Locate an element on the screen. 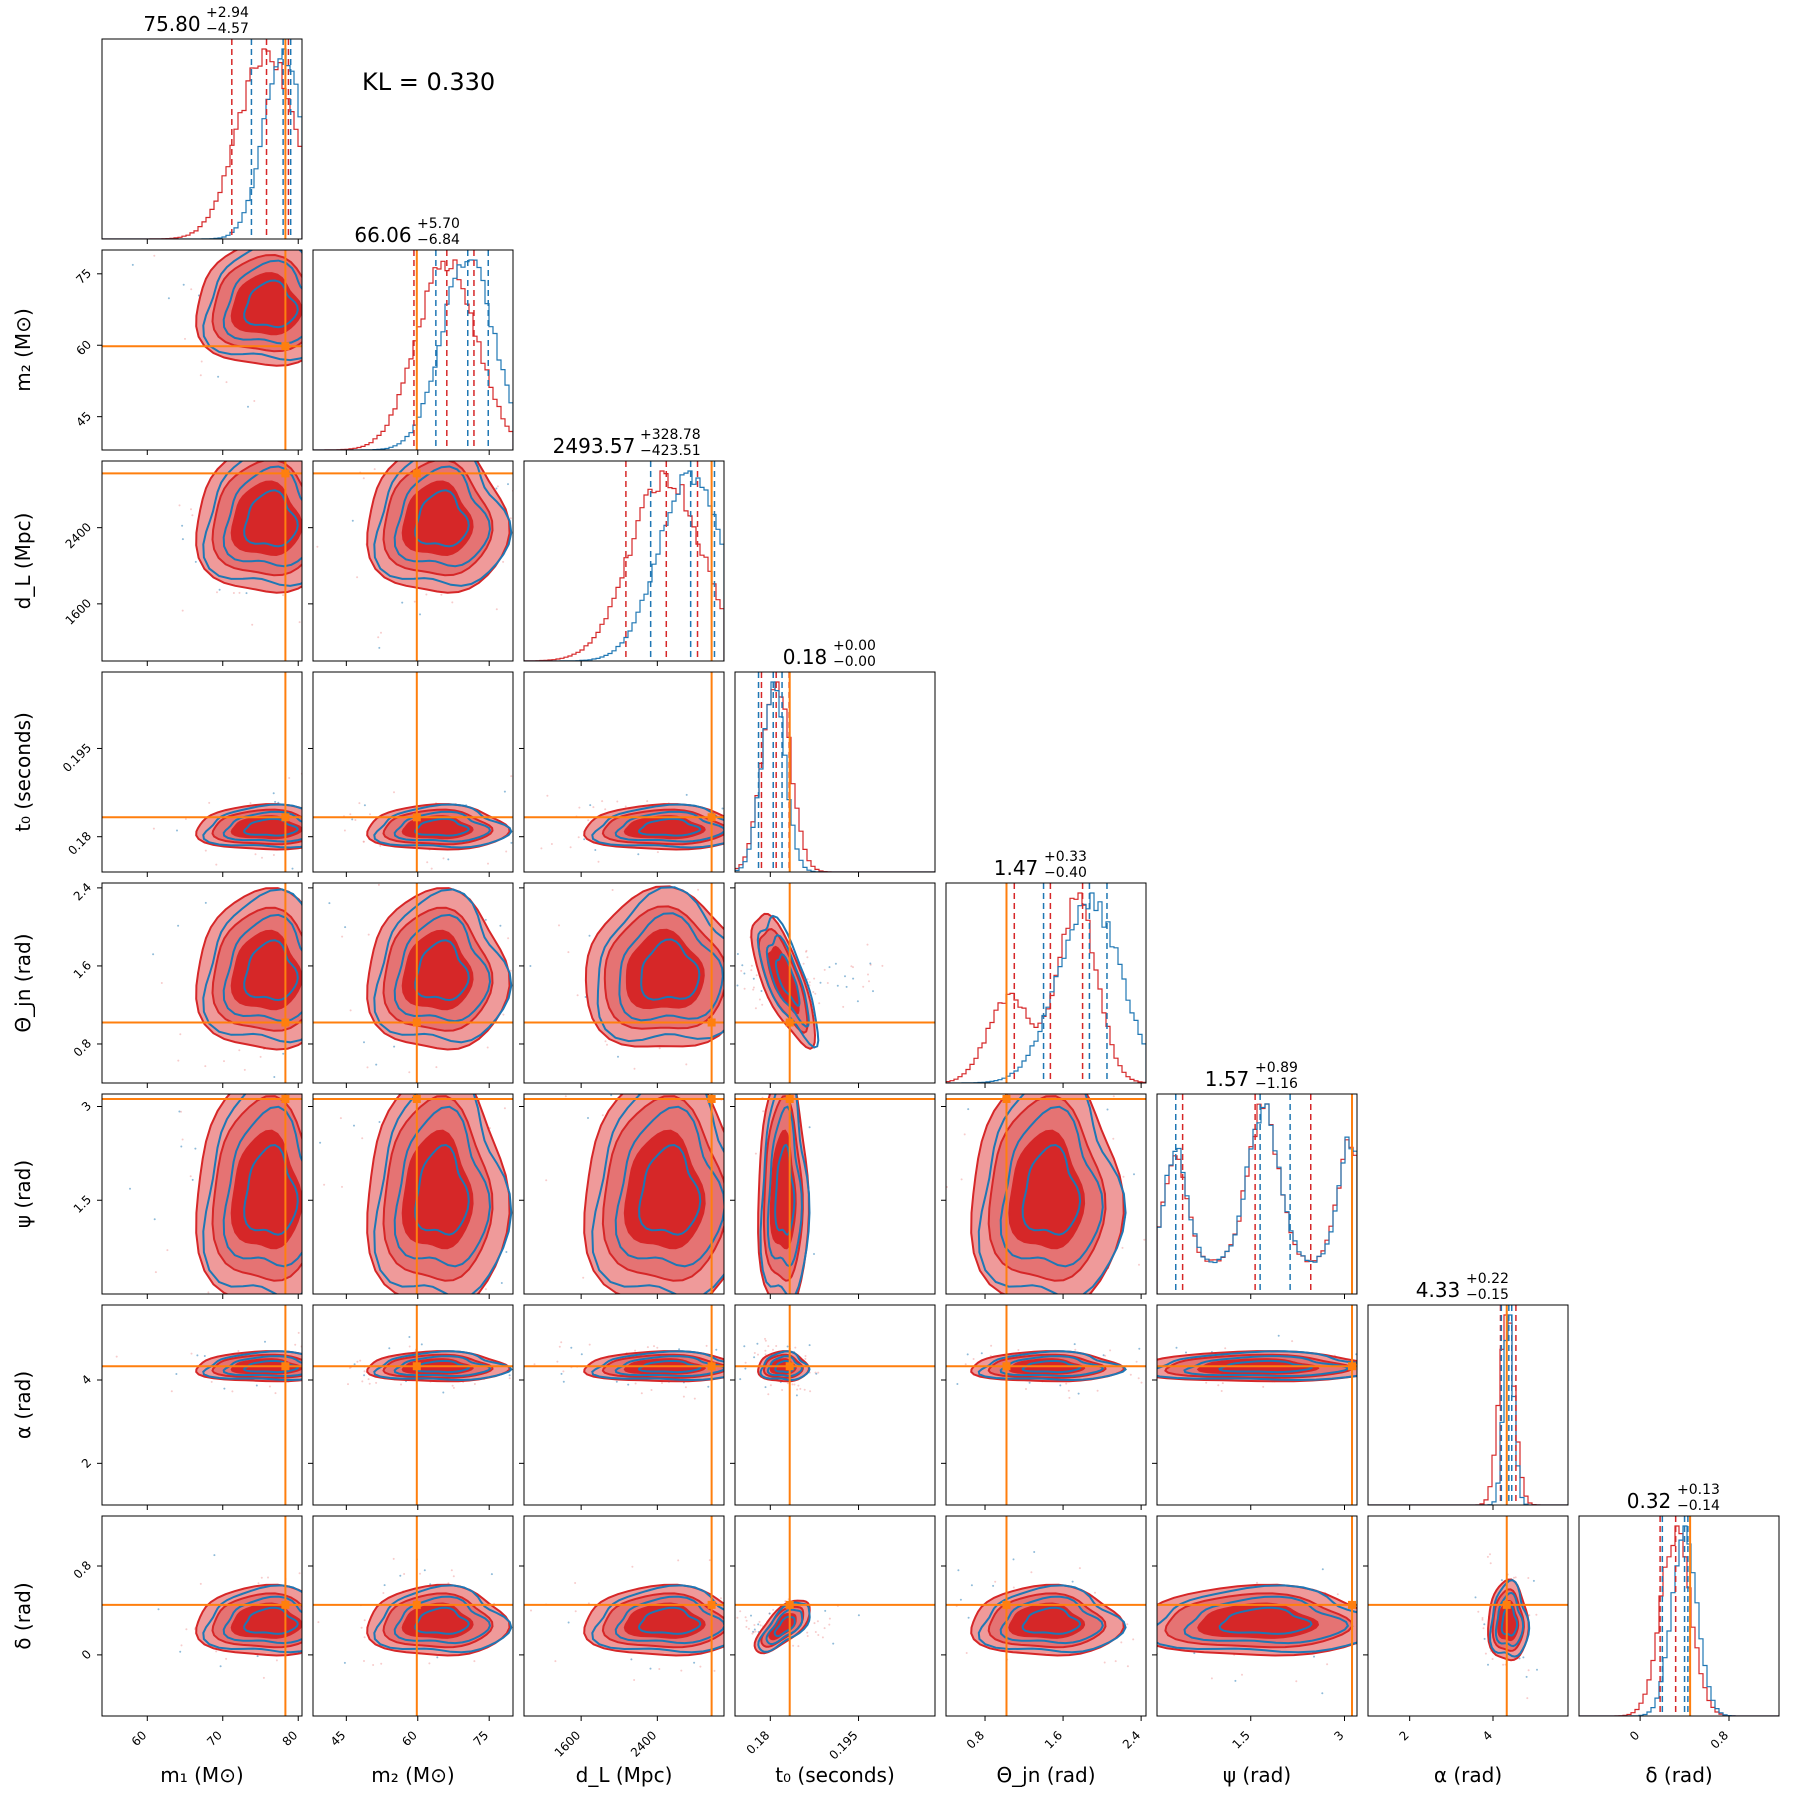  title-minus: −1.16 is located at coordinates (1276, 1084).